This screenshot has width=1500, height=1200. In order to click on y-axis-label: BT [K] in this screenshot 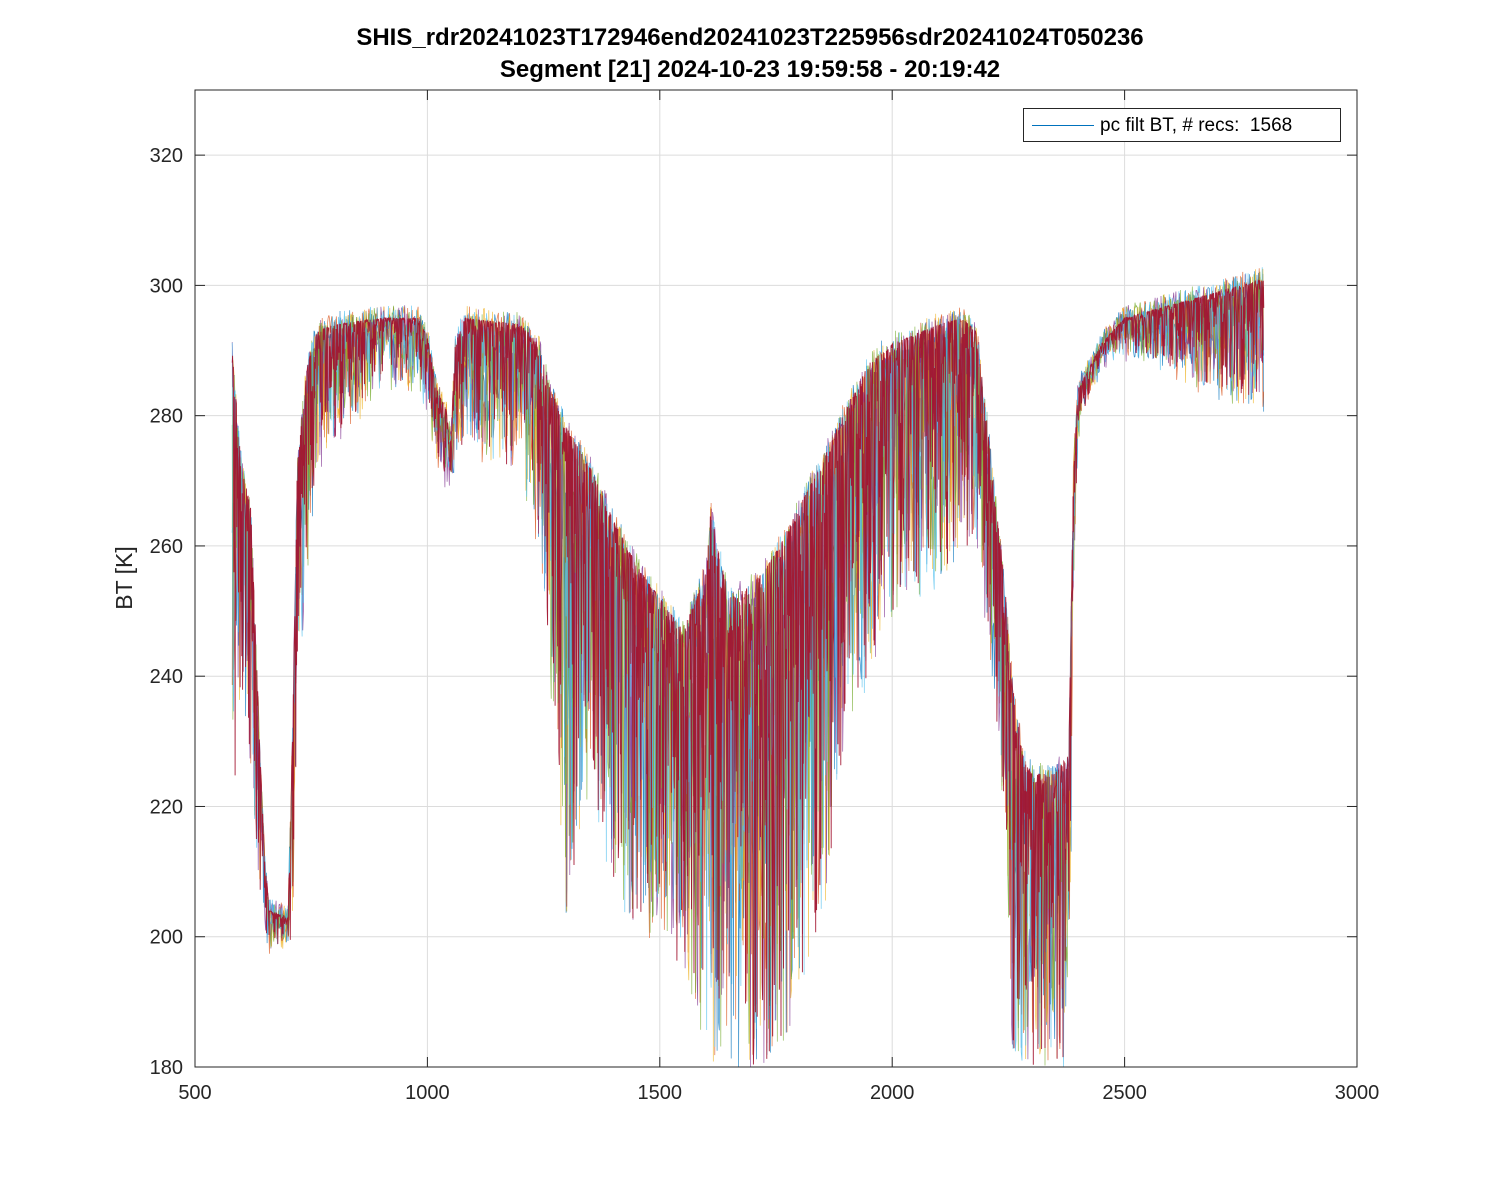, I will do `click(124, 578)`.